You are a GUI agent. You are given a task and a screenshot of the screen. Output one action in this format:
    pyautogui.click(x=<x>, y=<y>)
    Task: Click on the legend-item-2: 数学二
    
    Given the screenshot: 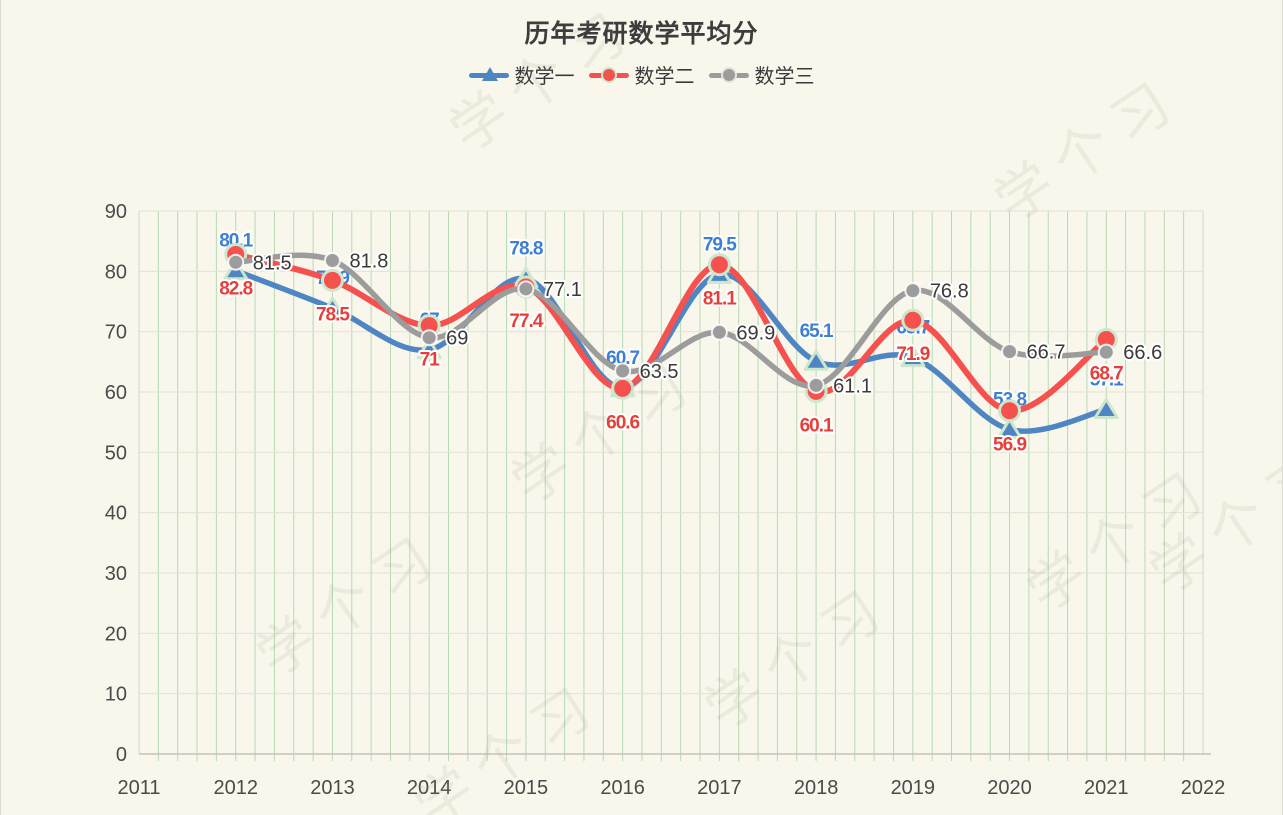 What is the action you would take?
    pyautogui.click(x=641, y=74)
    